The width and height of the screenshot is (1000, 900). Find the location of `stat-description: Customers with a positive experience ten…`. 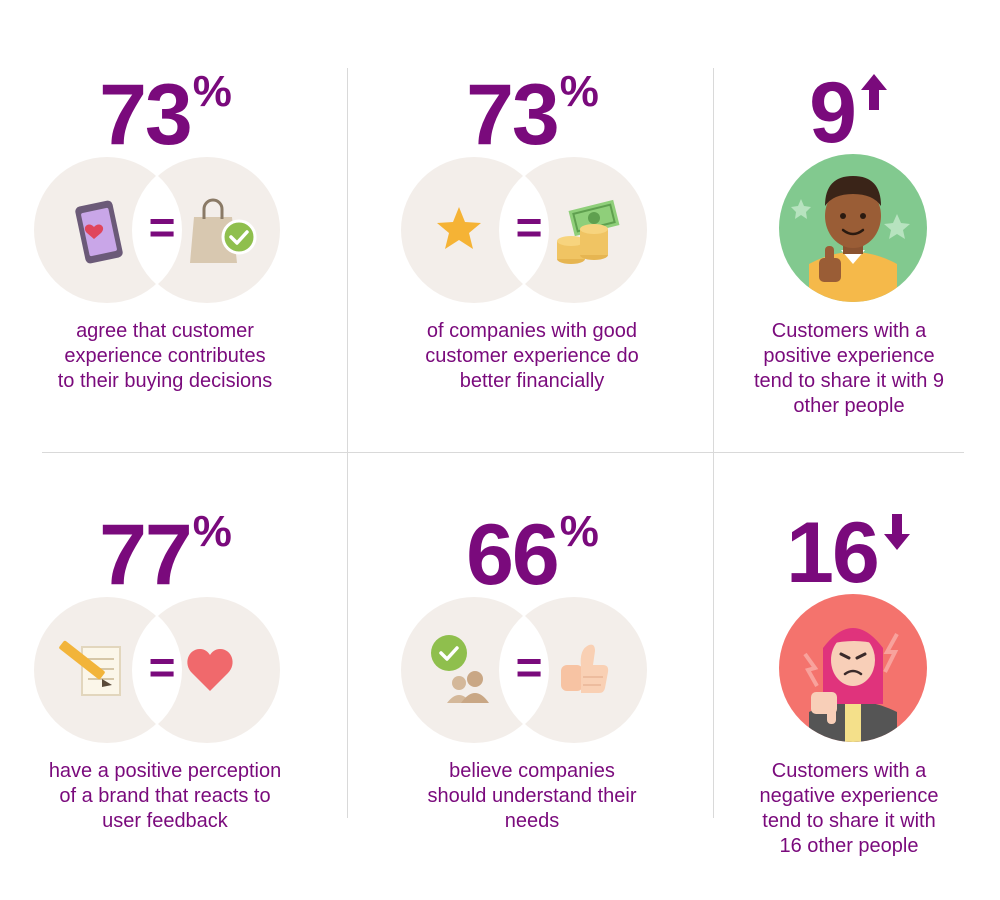

stat-description: Customers with a positive experience ten… is located at coordinates (849, 368).